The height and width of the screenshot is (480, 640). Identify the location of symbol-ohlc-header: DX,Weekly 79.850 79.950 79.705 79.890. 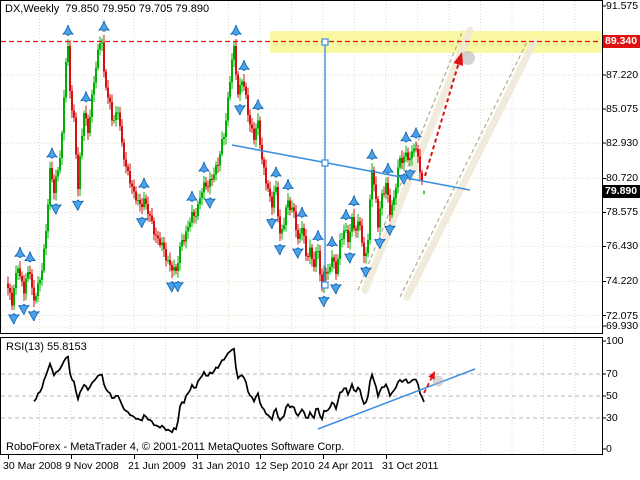
(107, 9).